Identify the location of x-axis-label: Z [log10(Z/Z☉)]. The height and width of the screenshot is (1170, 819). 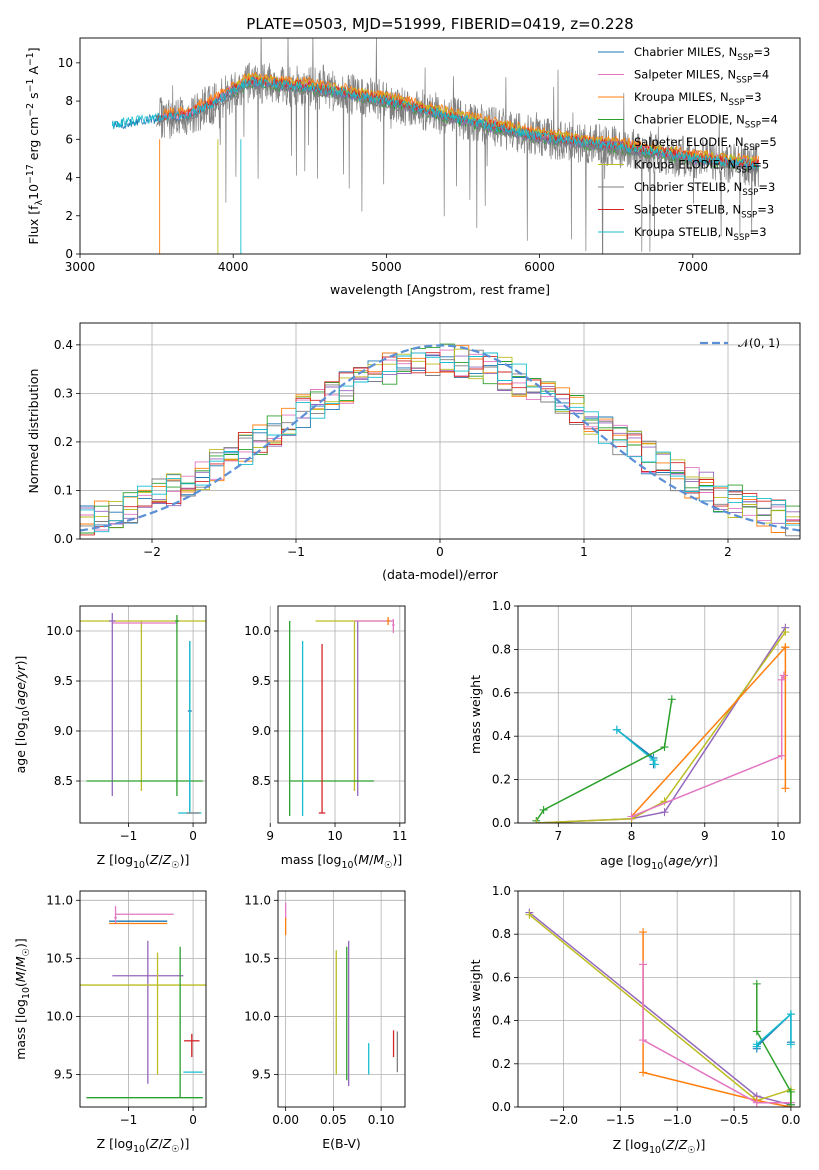
(143, 1145).